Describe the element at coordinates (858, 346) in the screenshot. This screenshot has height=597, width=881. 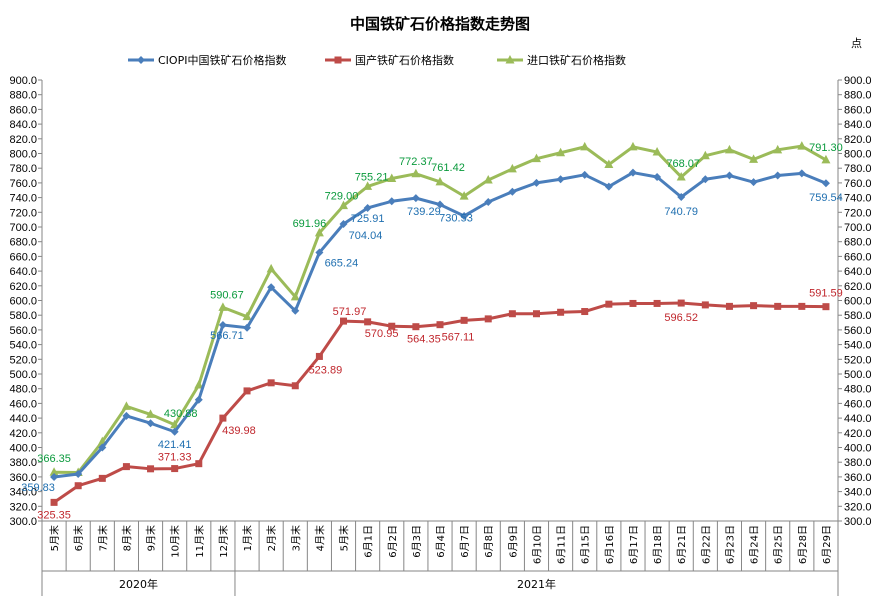
I see `y-tick-label-right: 540.0` at that location.